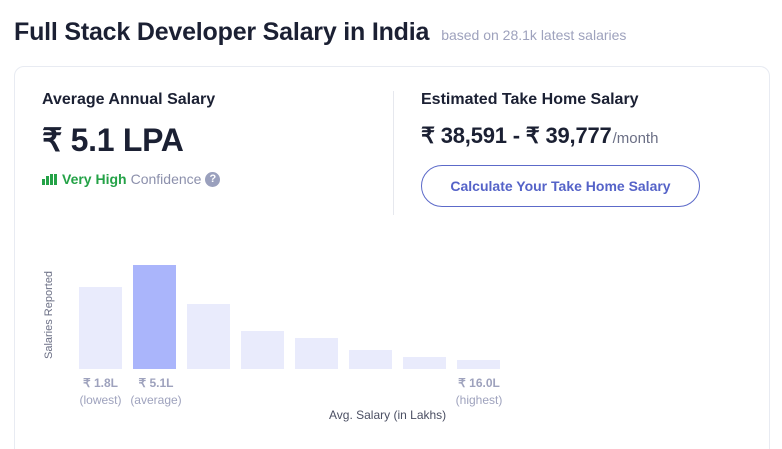  Describe the element at coordinates (94, 179) in the screenshot. I see `confidence-level: Very High` at that location.